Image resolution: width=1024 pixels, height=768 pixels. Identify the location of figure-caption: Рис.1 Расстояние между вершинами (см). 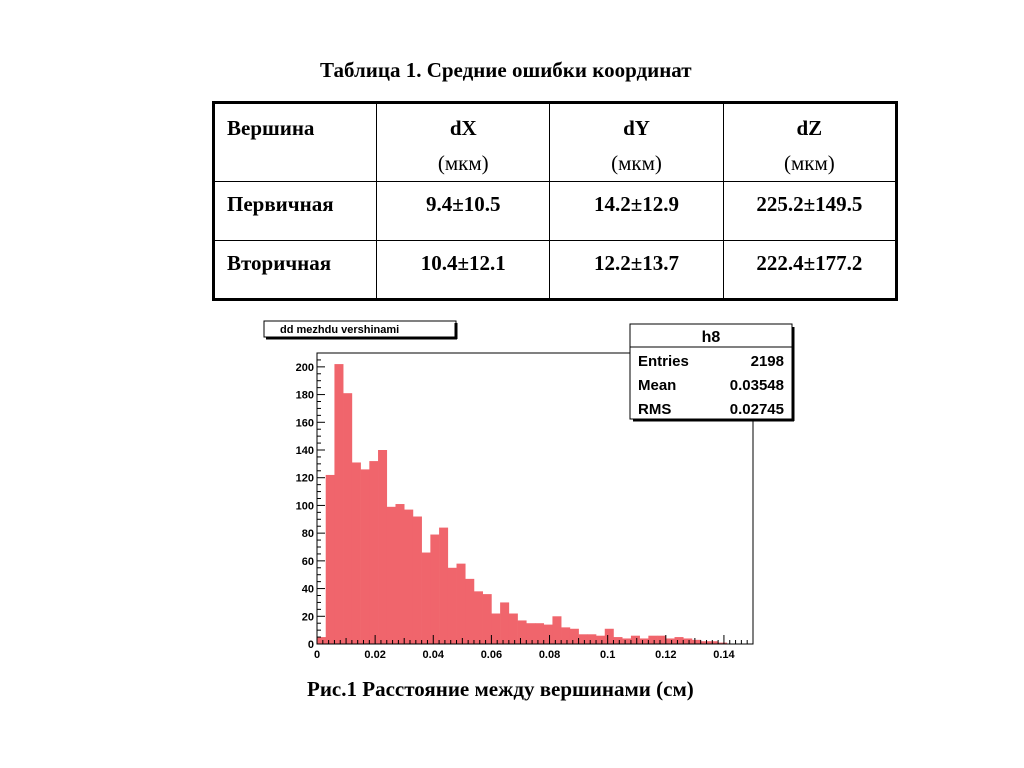
(500, 689).